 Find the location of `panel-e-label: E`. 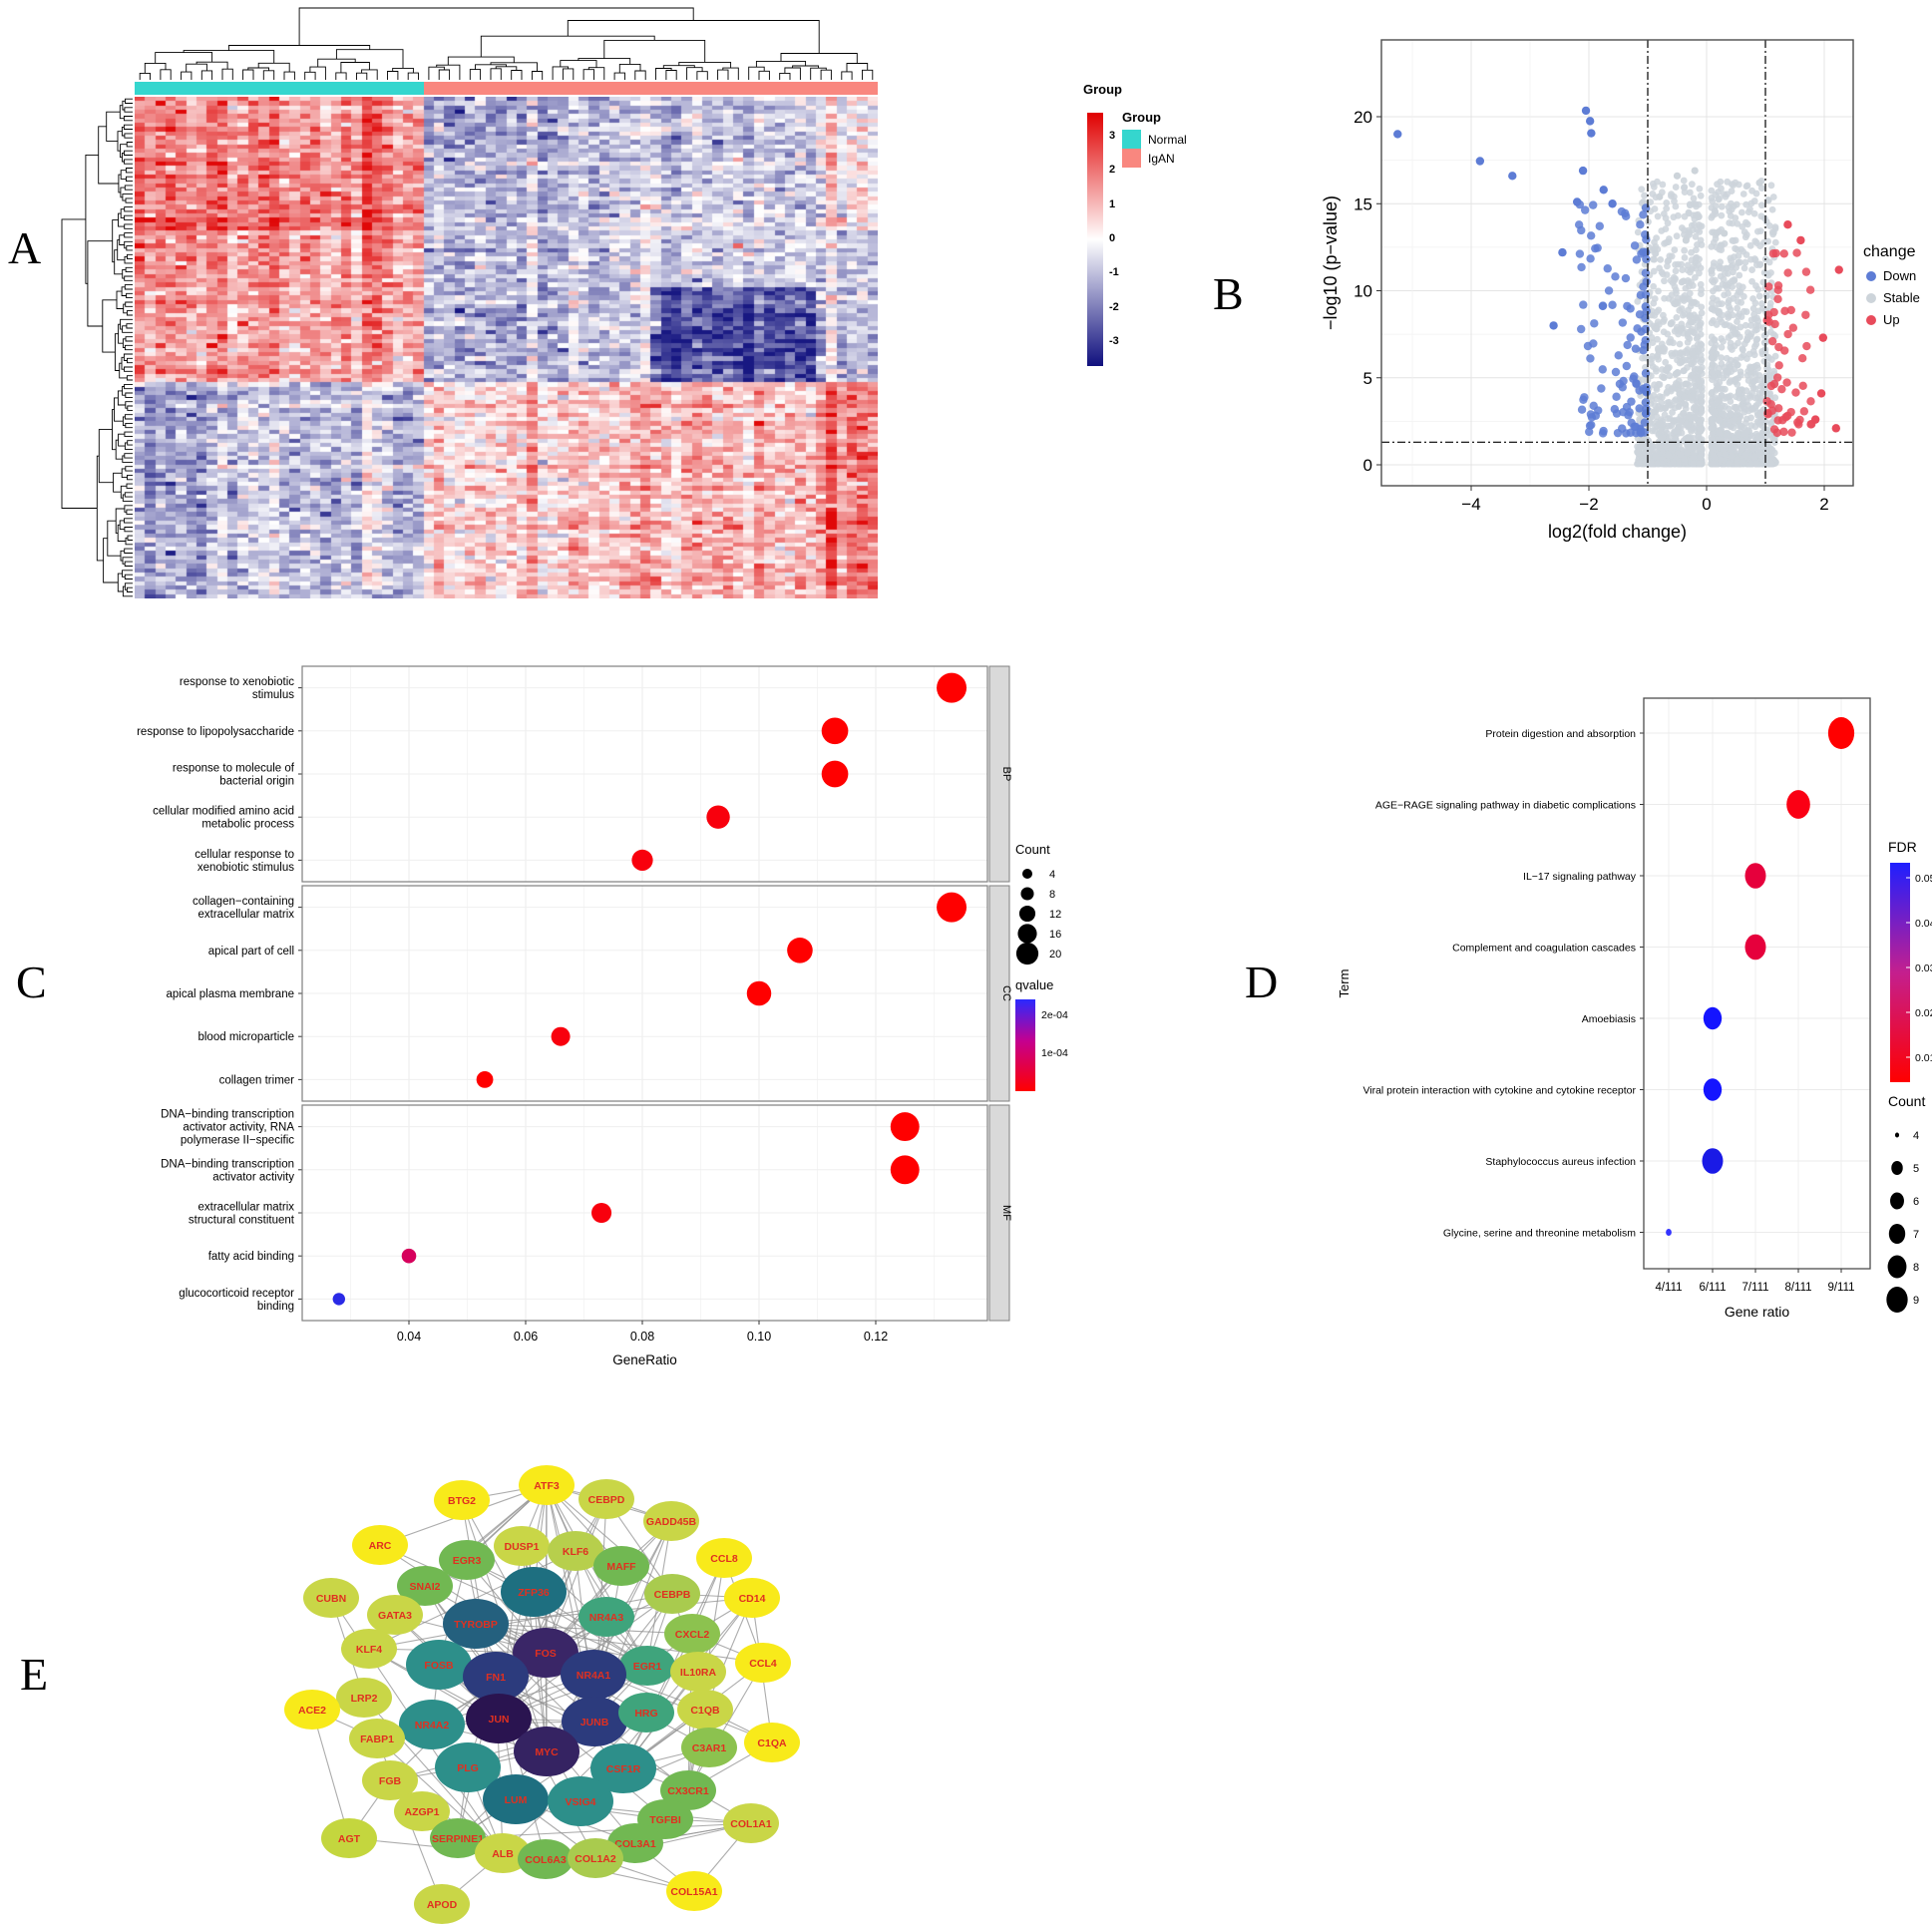

panel-e-label: E is located at coordinates (34, 1674).